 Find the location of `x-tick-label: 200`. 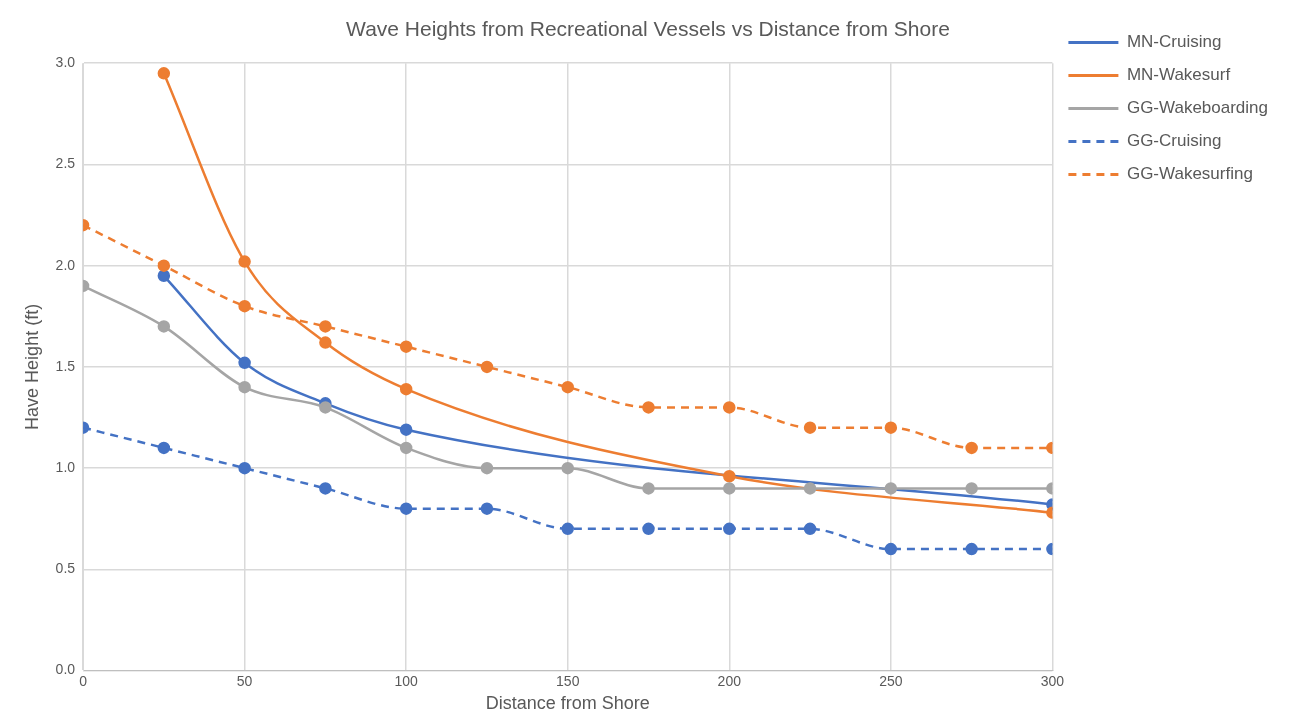

x-tick-label: 200 is located at coordinates (729, 680).